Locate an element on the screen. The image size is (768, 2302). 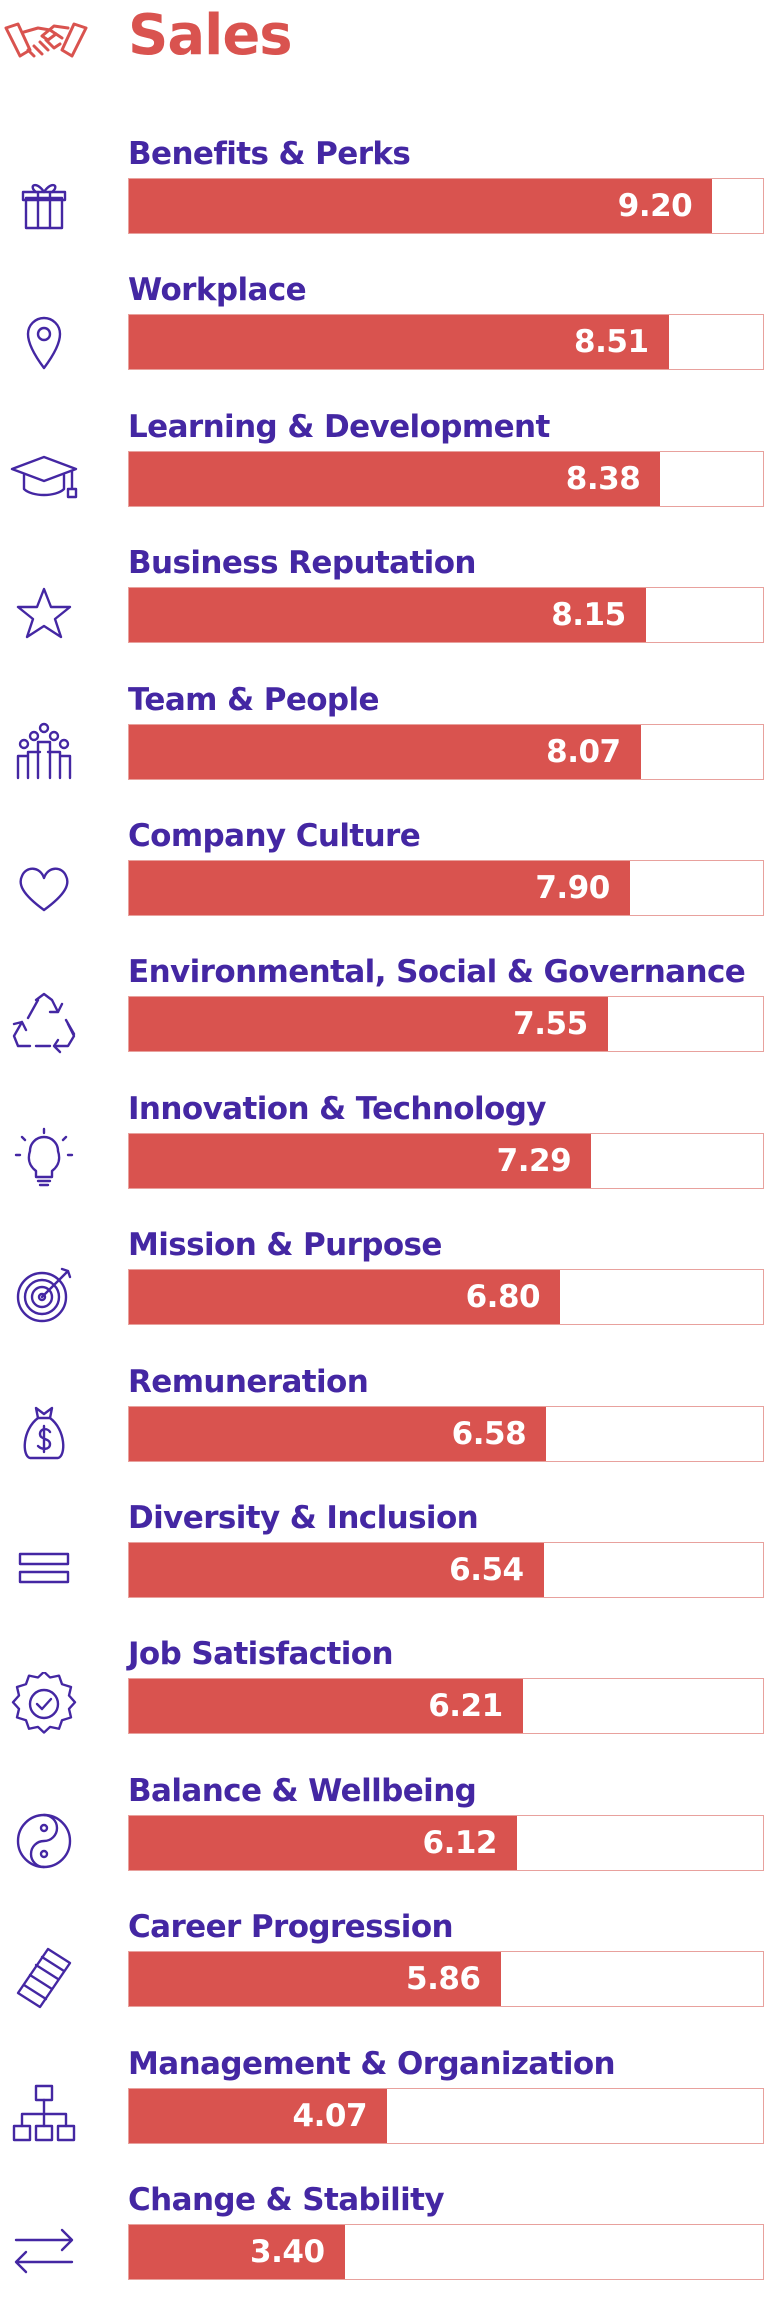
bar-track: 6.58 is located at coordinates (446, 1433).